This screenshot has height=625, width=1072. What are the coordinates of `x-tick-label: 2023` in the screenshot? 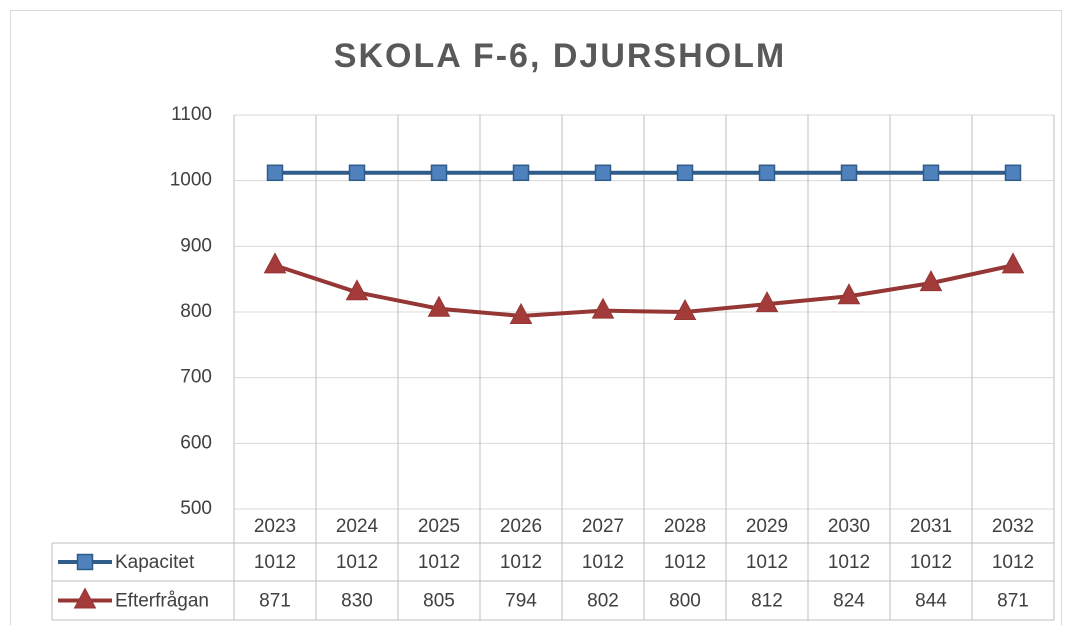 It's located at (275, 526).